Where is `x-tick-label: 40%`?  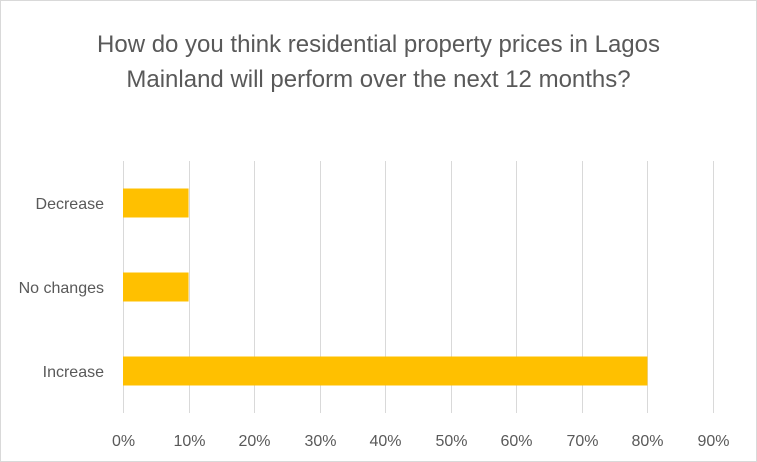 x-tick-label: 40% is located at coordinates (385, 441).